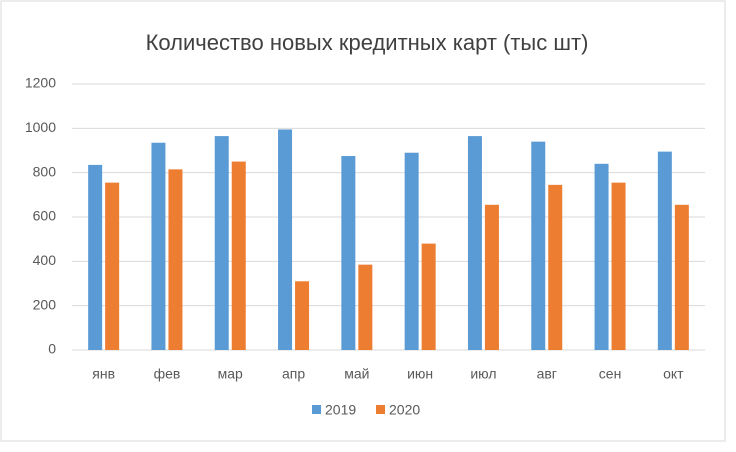  Describe the element at coordinates (167, 374) in the screenshot. I see `x-tick-label: фев` at that location.